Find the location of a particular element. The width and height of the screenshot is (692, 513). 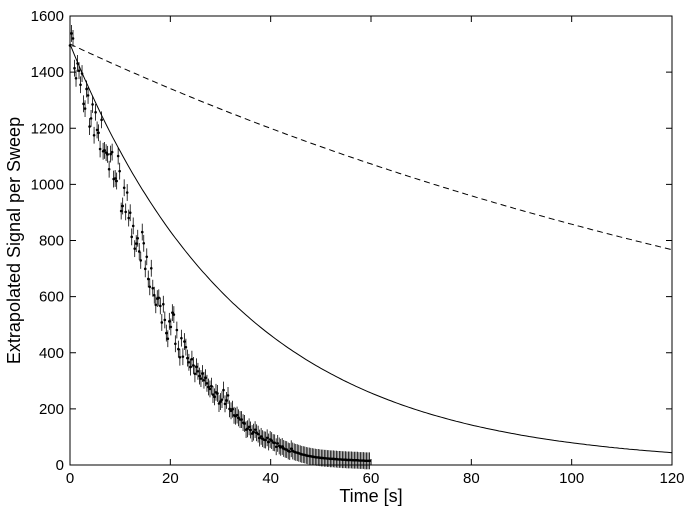

y-tick-label: 200 is located at coordinates (51, 409).